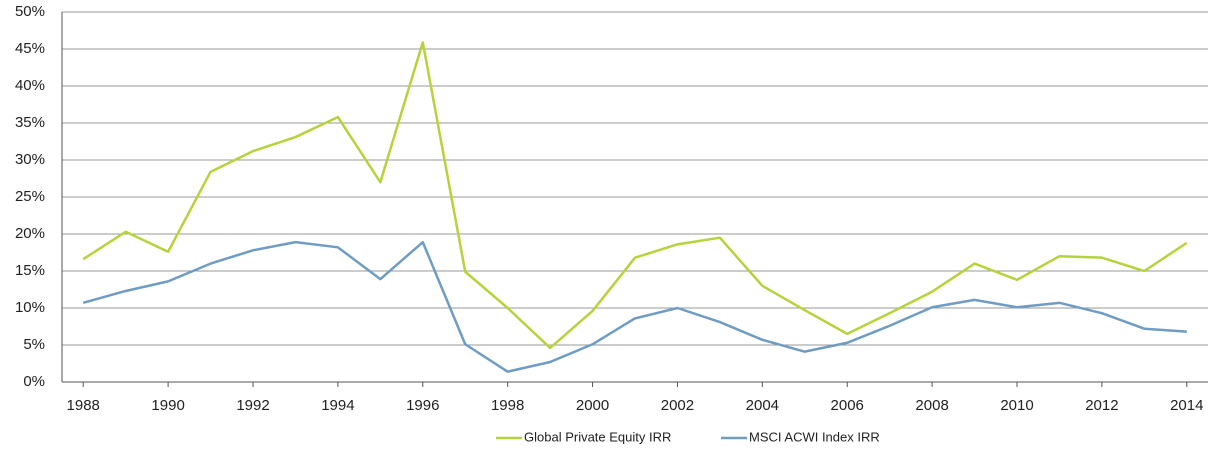 The image size is (1219, 452). Describe the element at coordinates (847, 405) in the screenshot. I see `x-tick-label: 2006` at that location.